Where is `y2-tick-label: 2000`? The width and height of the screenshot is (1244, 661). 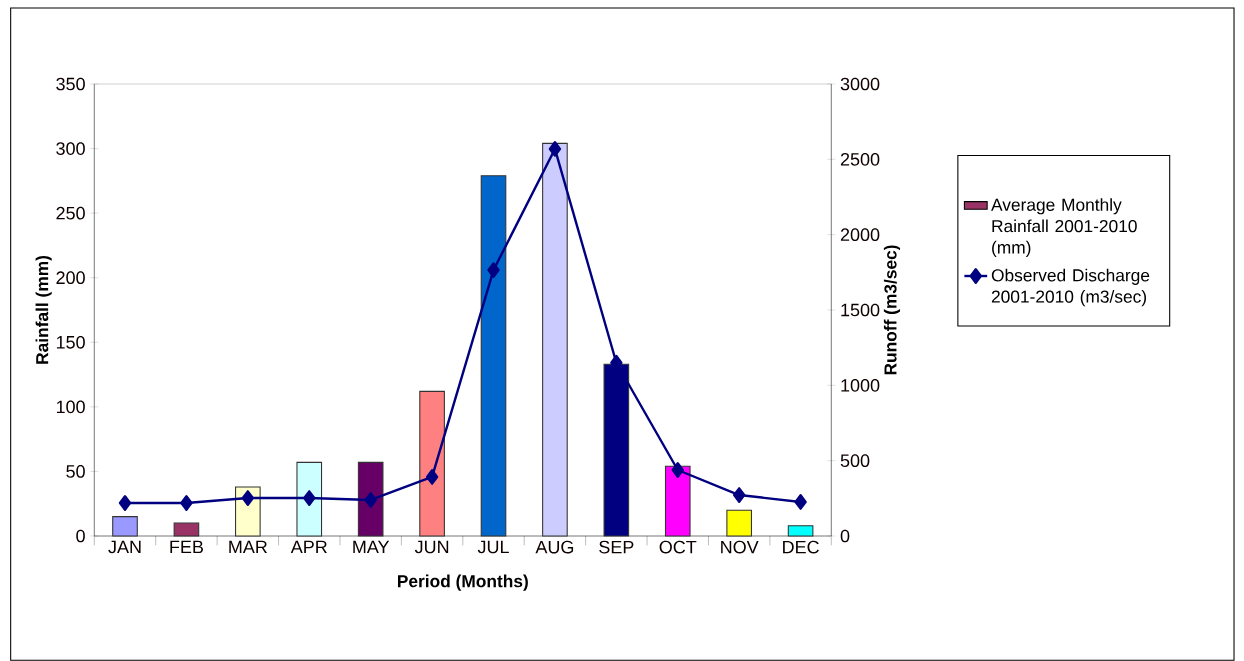
y2-tick-label: 2000 is located at coordinates (860, 235).